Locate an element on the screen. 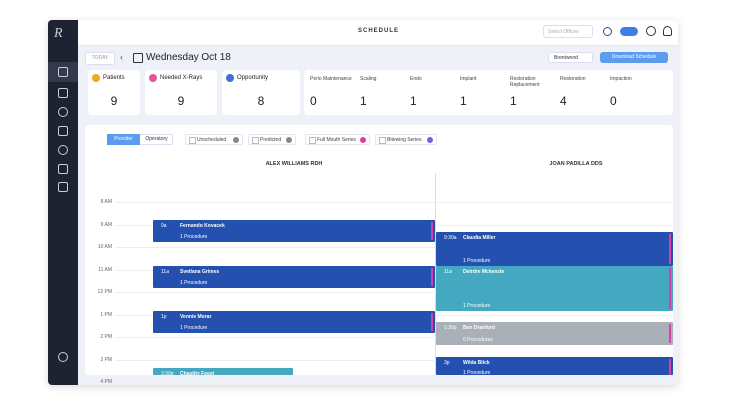  appointment-name: Chastity Feest is located at coordinates (197, 373).